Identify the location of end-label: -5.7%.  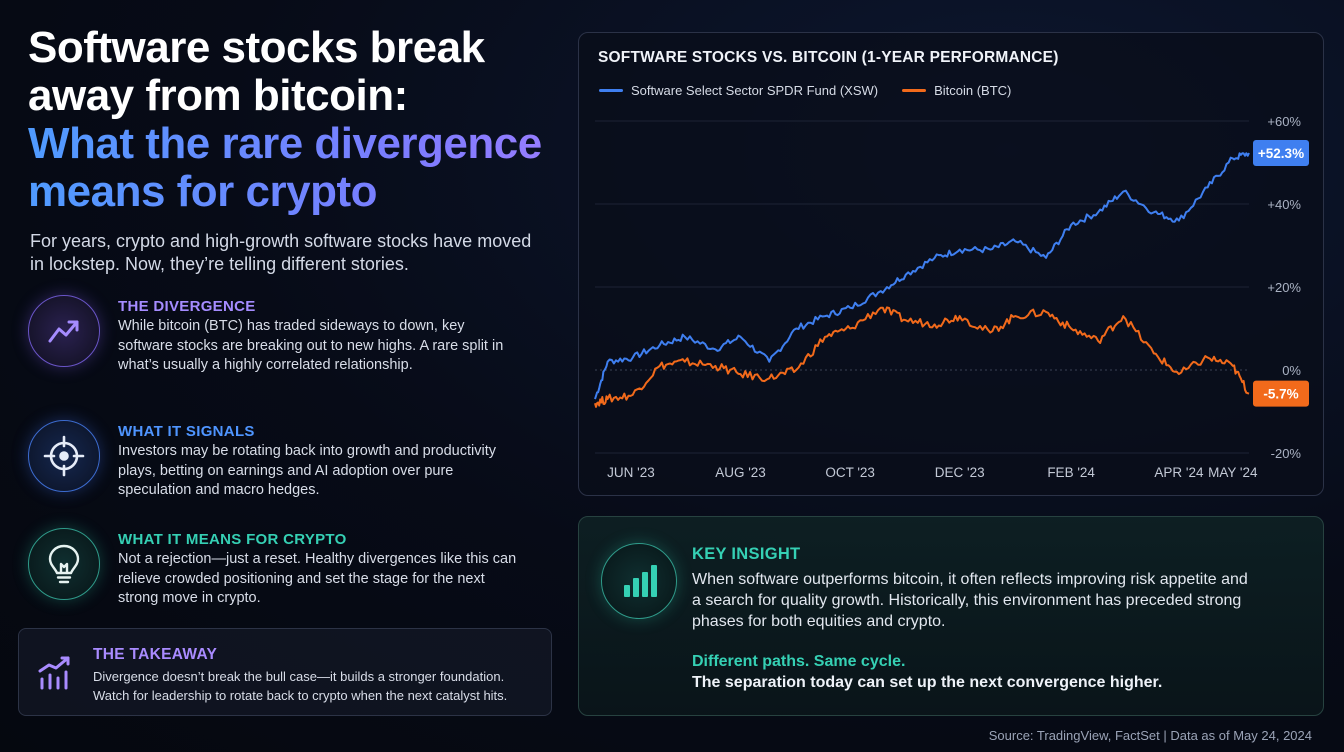
(1280, 394).